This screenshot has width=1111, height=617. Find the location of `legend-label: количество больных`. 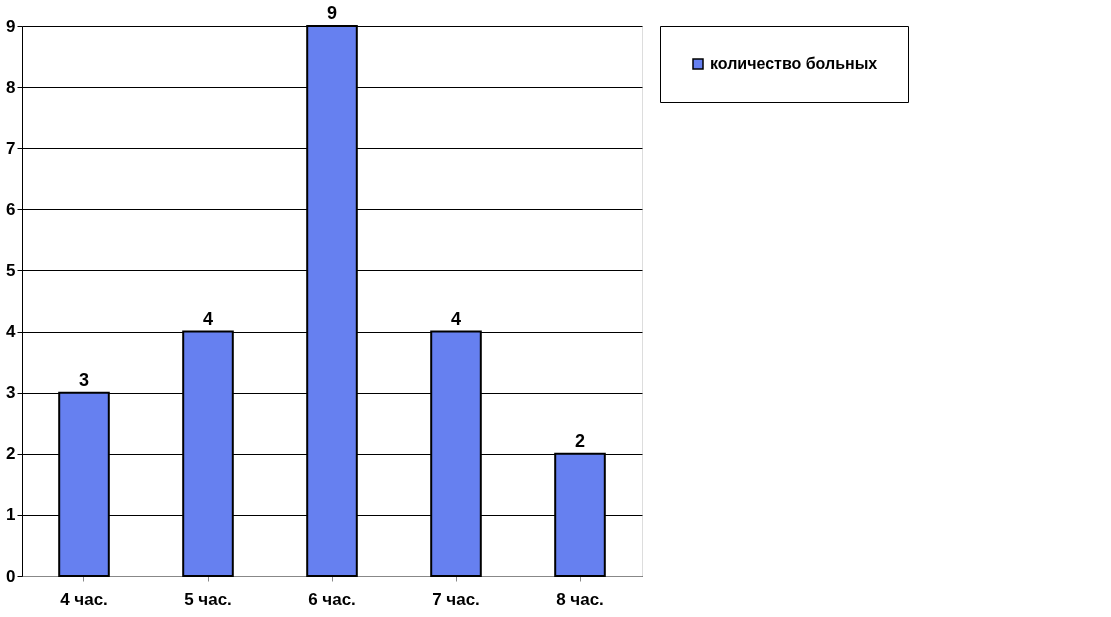

legend-label: количество больных is located at coordinates (794, 63).